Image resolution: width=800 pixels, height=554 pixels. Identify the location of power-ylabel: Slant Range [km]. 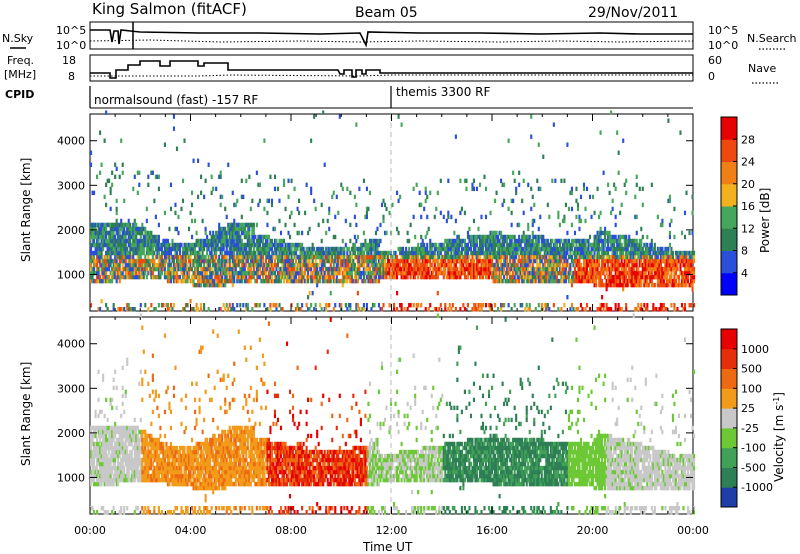
(26, 210).